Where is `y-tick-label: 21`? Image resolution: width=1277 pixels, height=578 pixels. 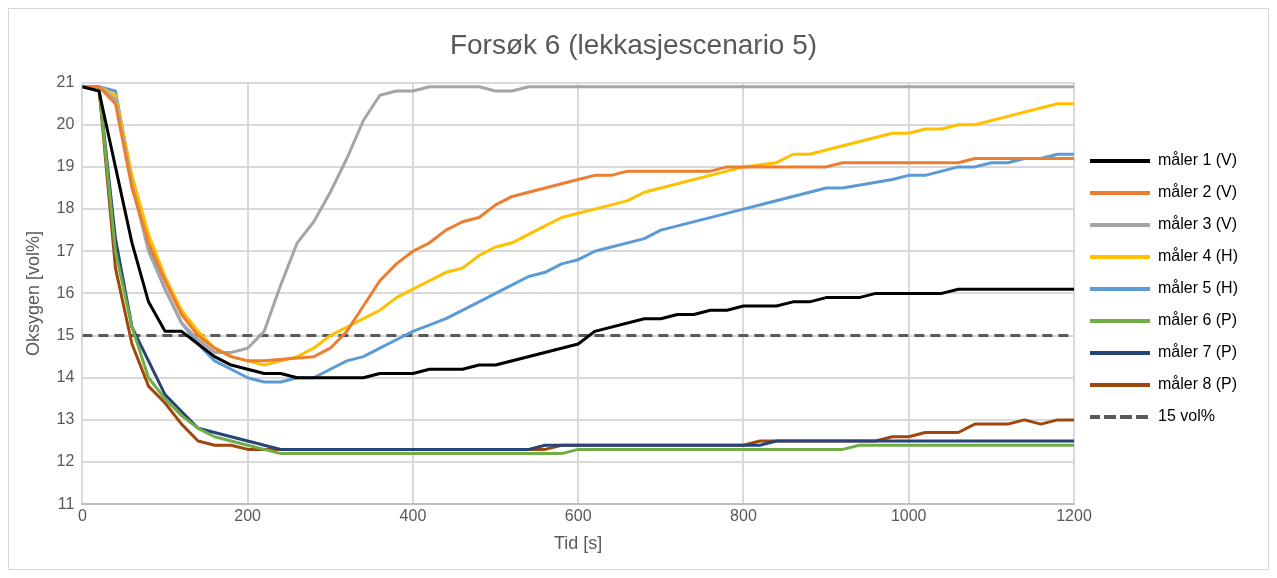 y-tick-label: 21 is located at coordinates (65, 82).